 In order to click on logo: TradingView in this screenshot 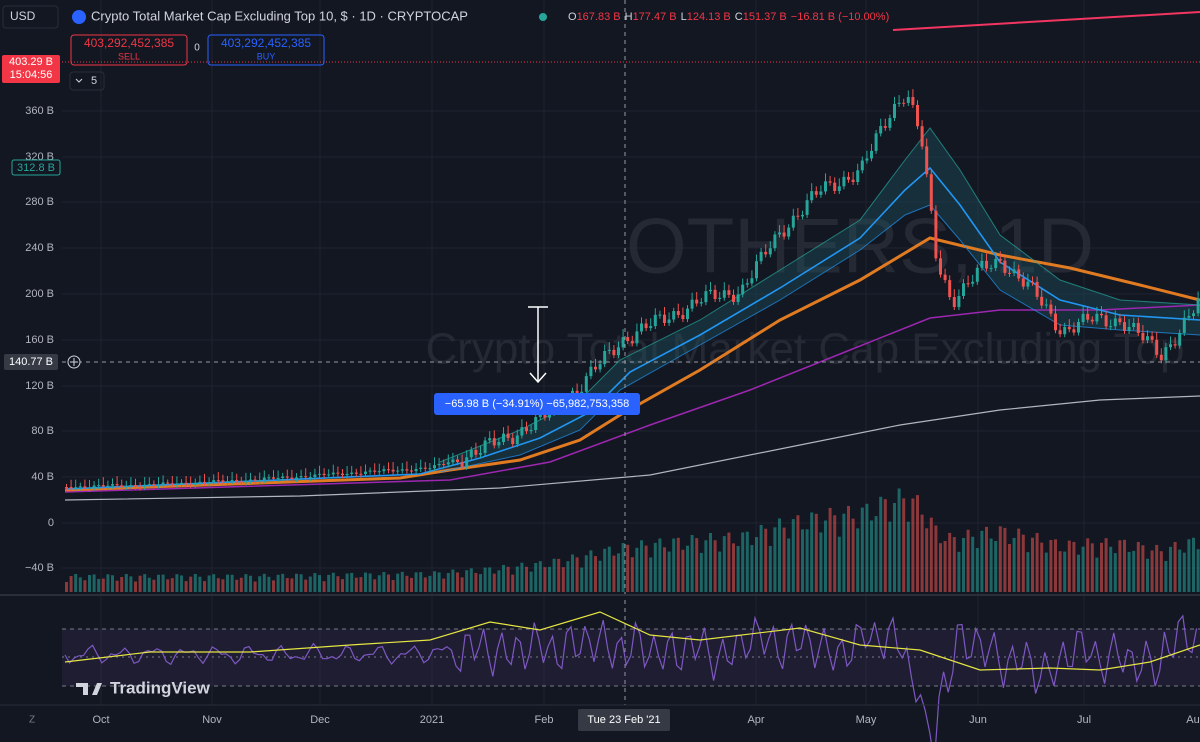, I will do `click(160, 687)`.